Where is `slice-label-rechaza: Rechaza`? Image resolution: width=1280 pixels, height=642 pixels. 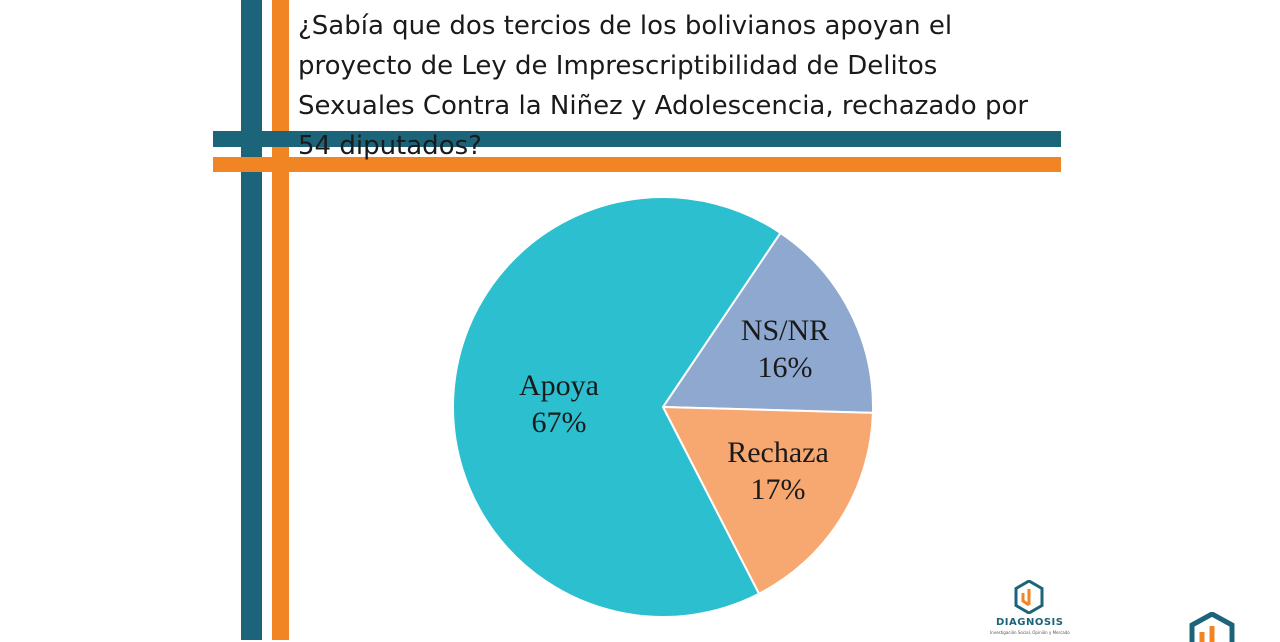
slice-label-rechaza: Rechaza is located at coordinates (778, 452).